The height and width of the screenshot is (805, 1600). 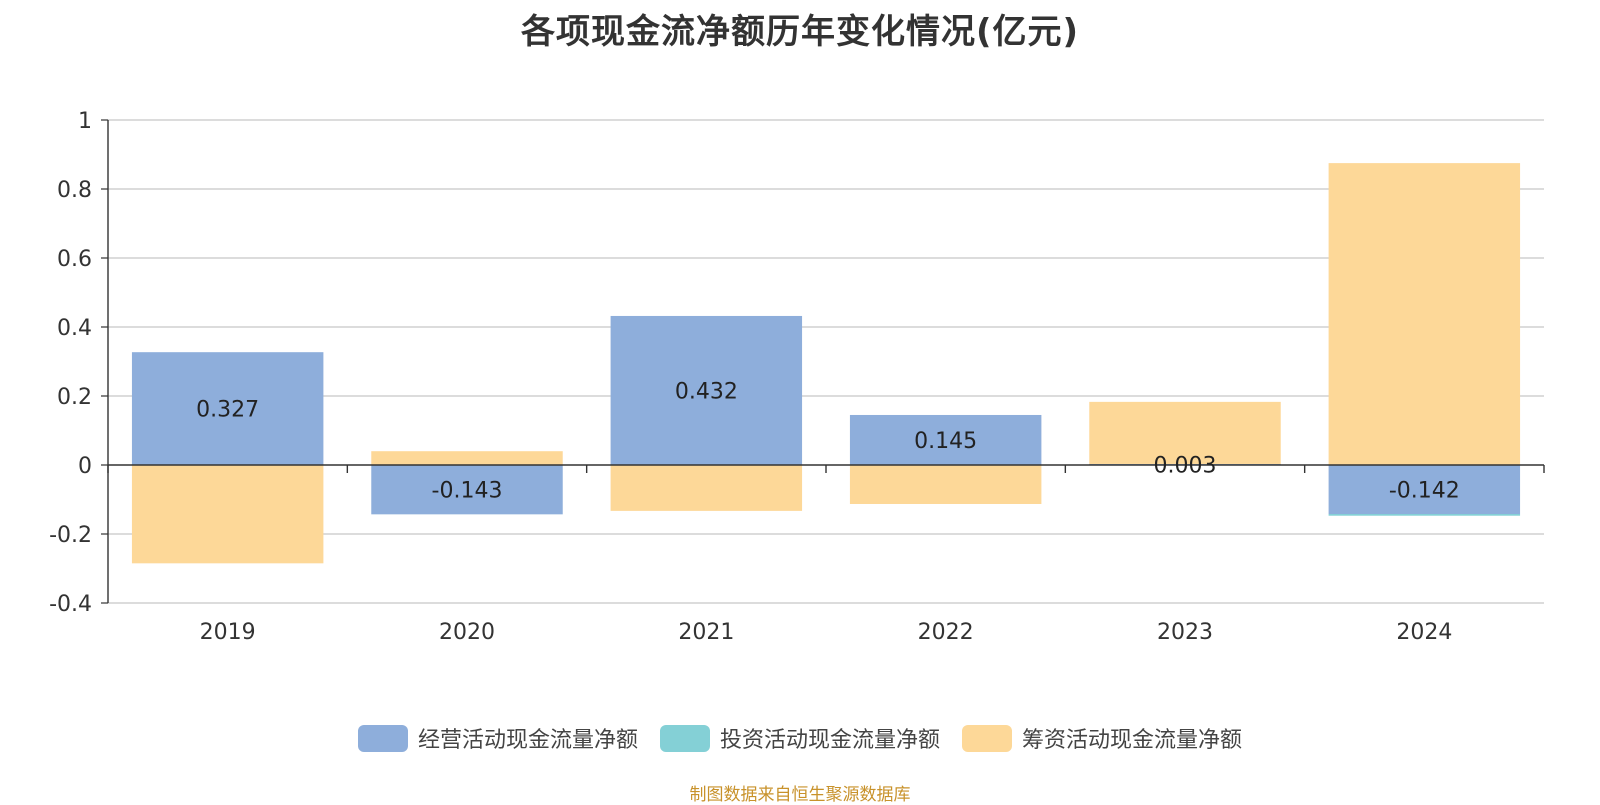 I want to click on legend-label-financing: 筹资活动现金流量净额, so click(x=1132, y=740).